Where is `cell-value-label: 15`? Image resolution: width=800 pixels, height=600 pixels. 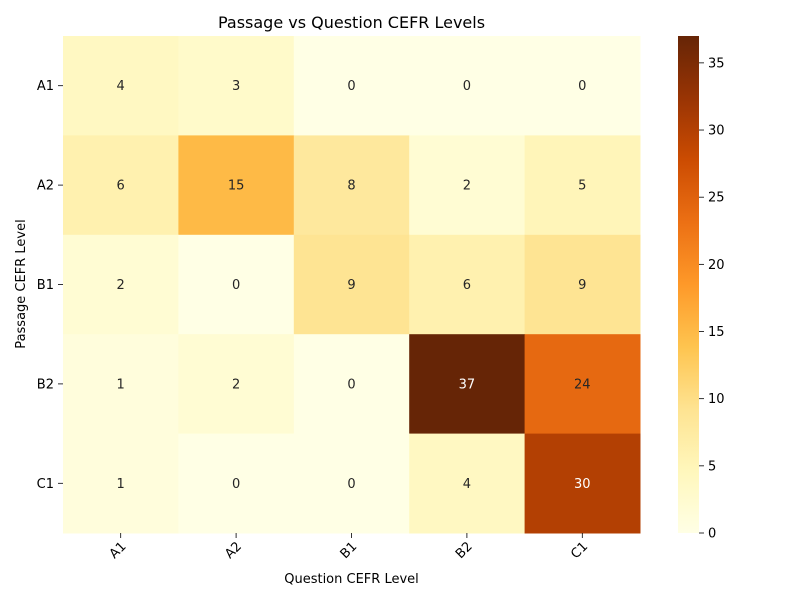 cell-value-label: 15 is located at coordinates (236, 186).